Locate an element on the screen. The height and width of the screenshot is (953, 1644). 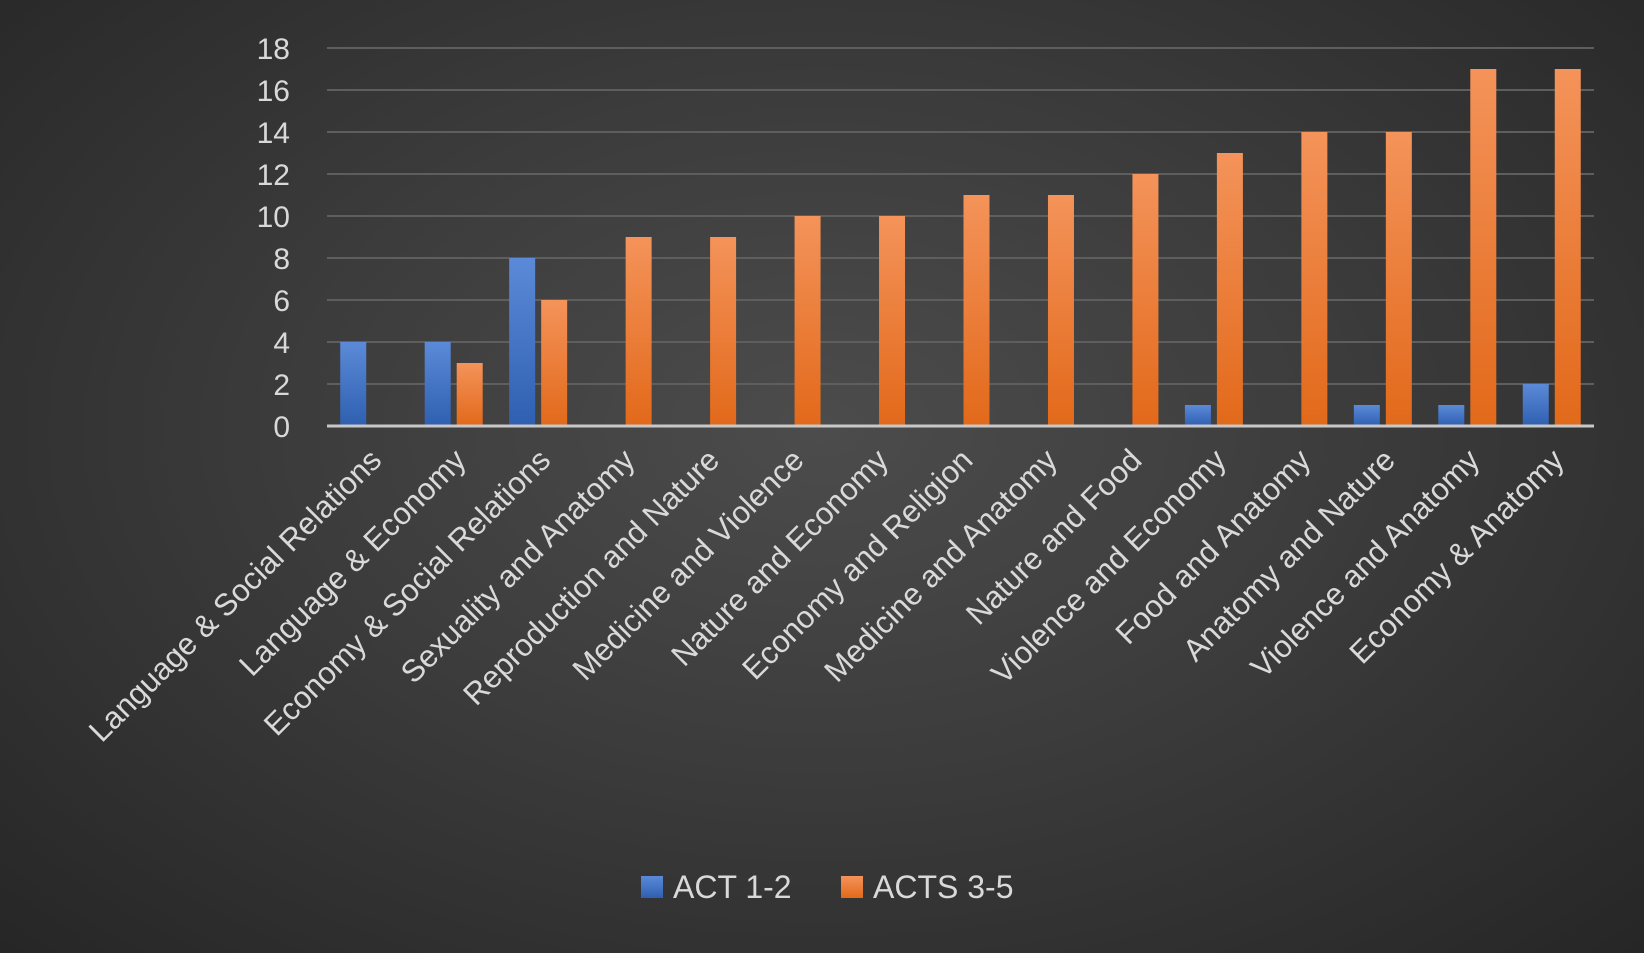
legend-label: ACT 1-2 is located at coordinates (732, 887).